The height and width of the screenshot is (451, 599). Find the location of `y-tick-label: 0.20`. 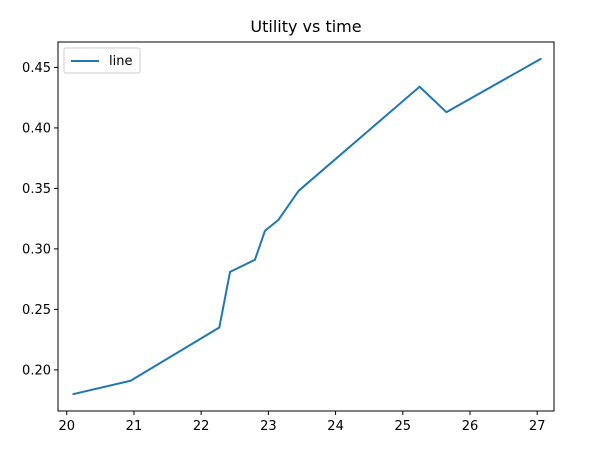

y-tick-label: 0.20 is located at coordinates (36, 370).